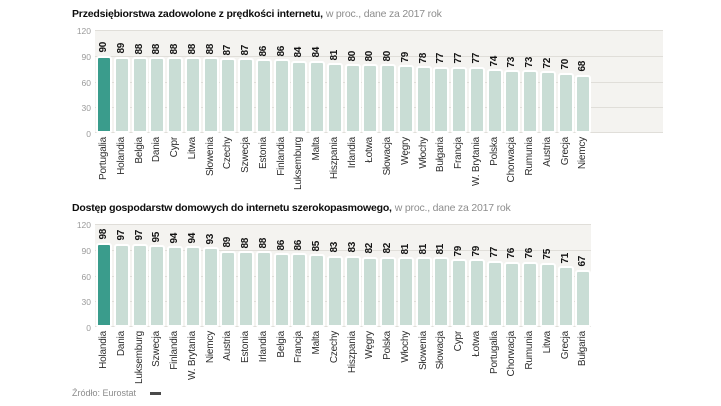 The height and width of the screenshot is (406, 721). Describe the element at coordinates (104, 284) in the screenshot. I see `bar-holandia` at that location.